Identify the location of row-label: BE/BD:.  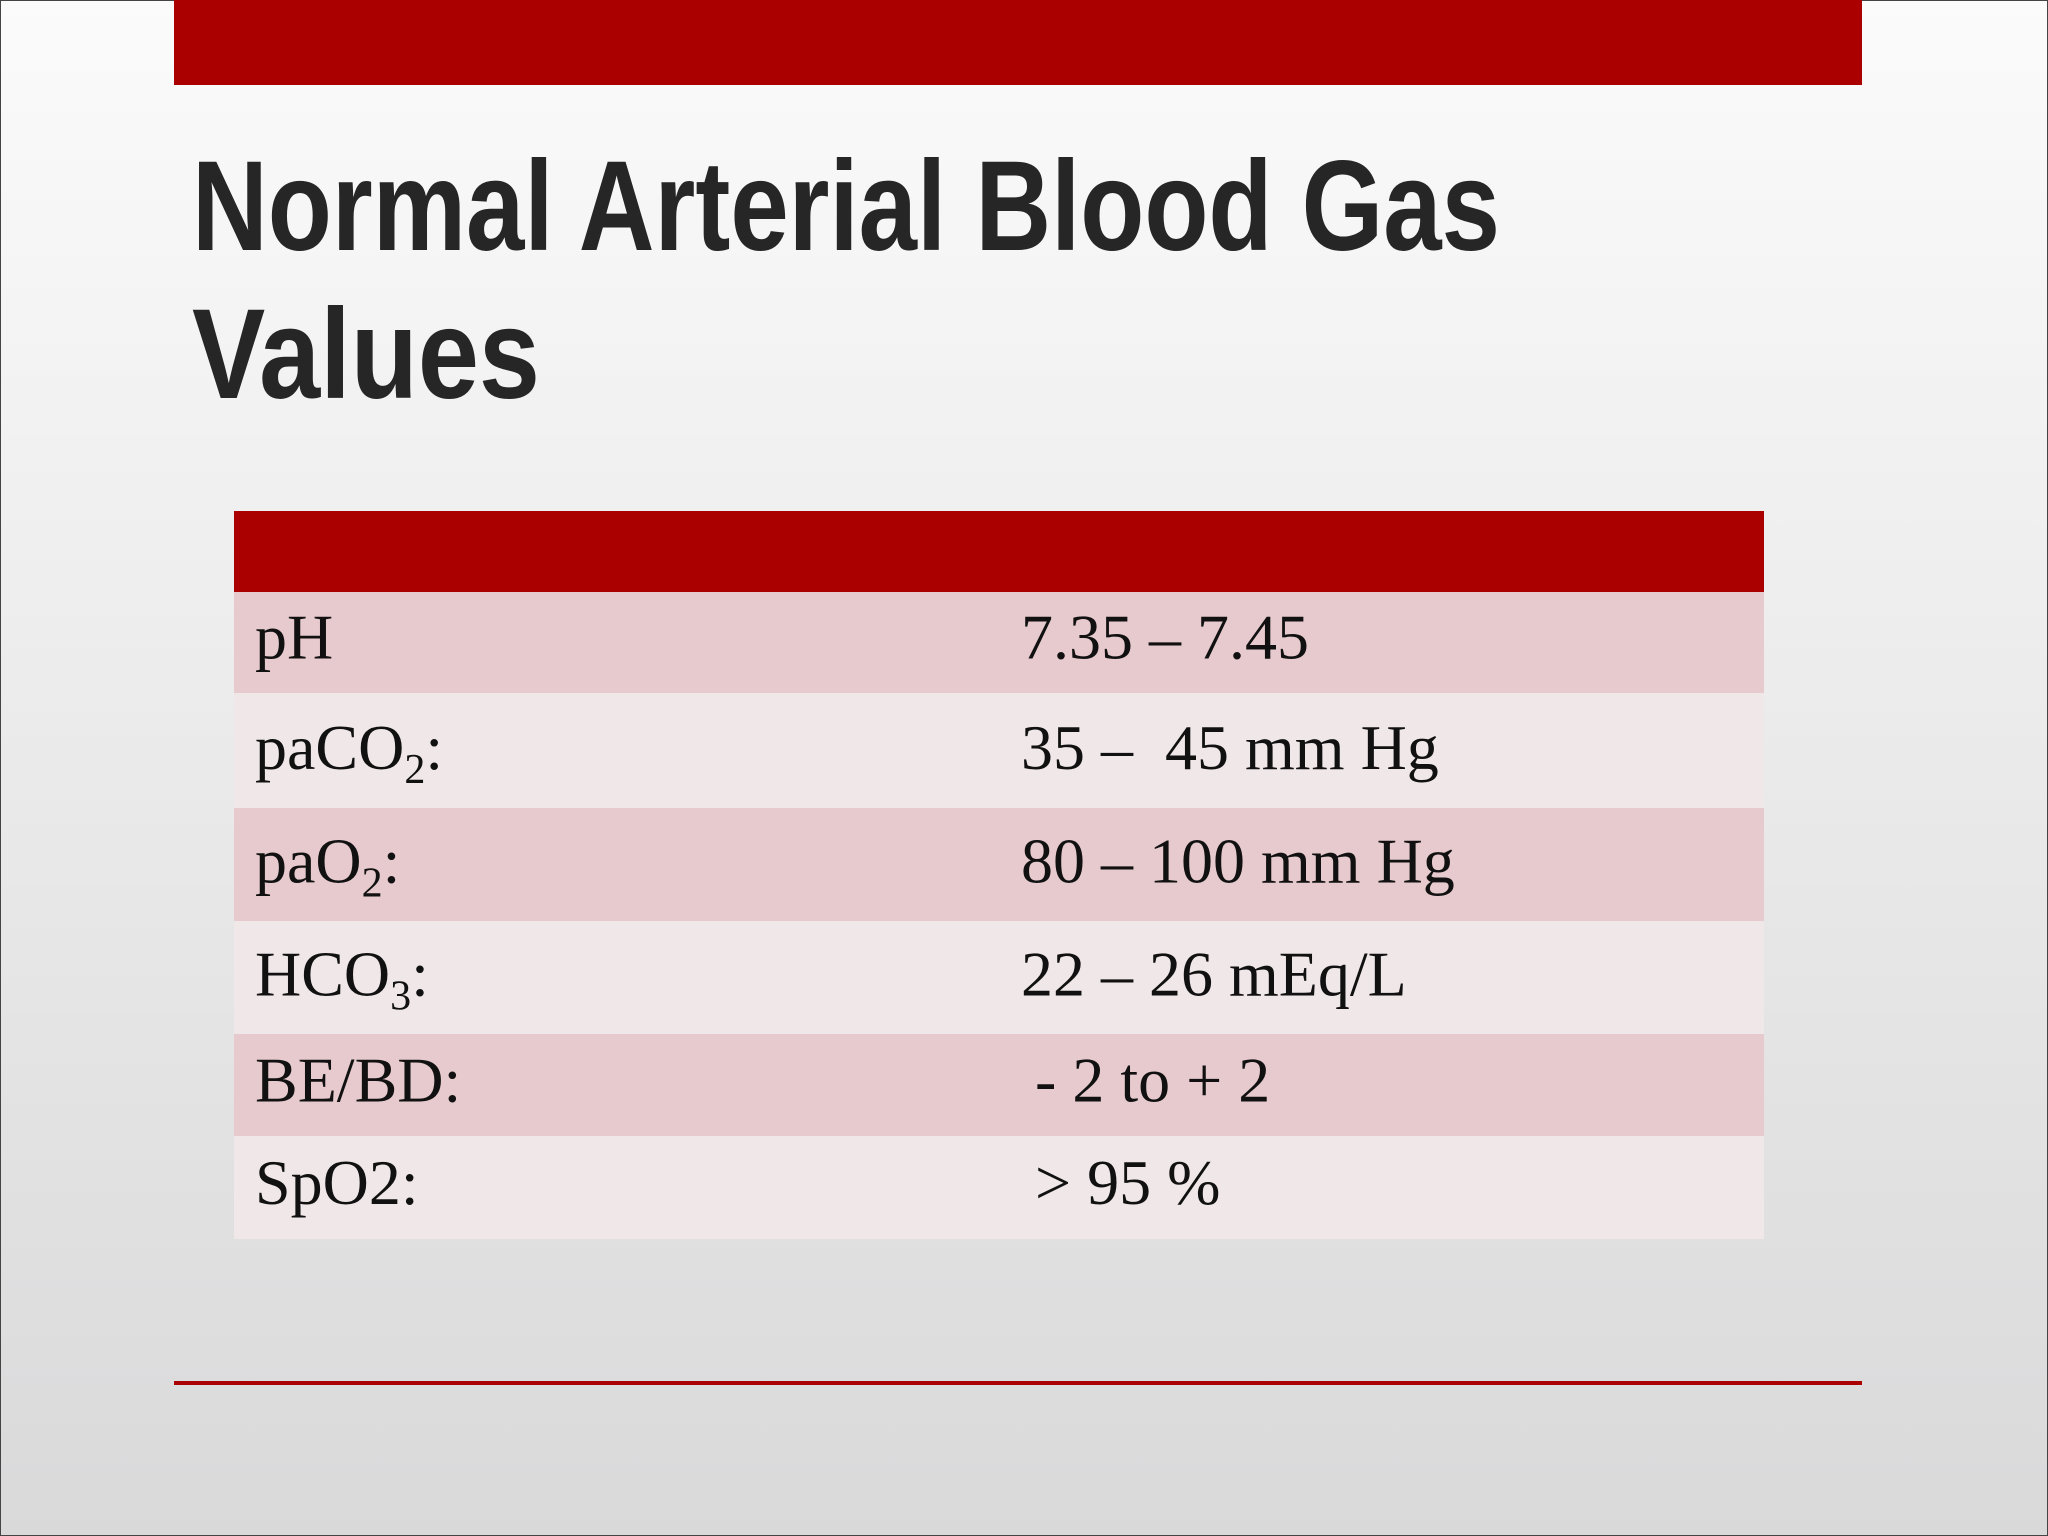
(358, 1079).